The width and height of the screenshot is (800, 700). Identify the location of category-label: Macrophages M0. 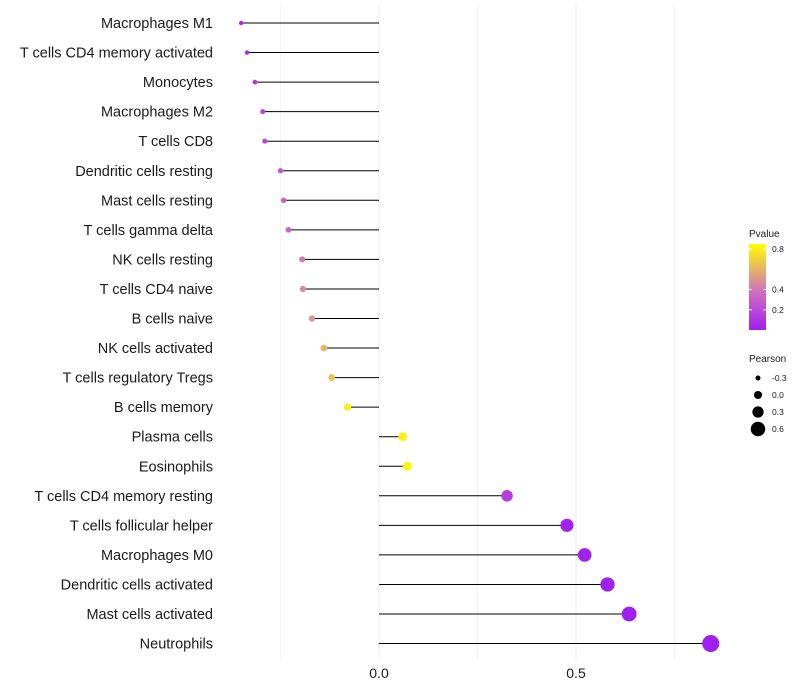
(157, 556).